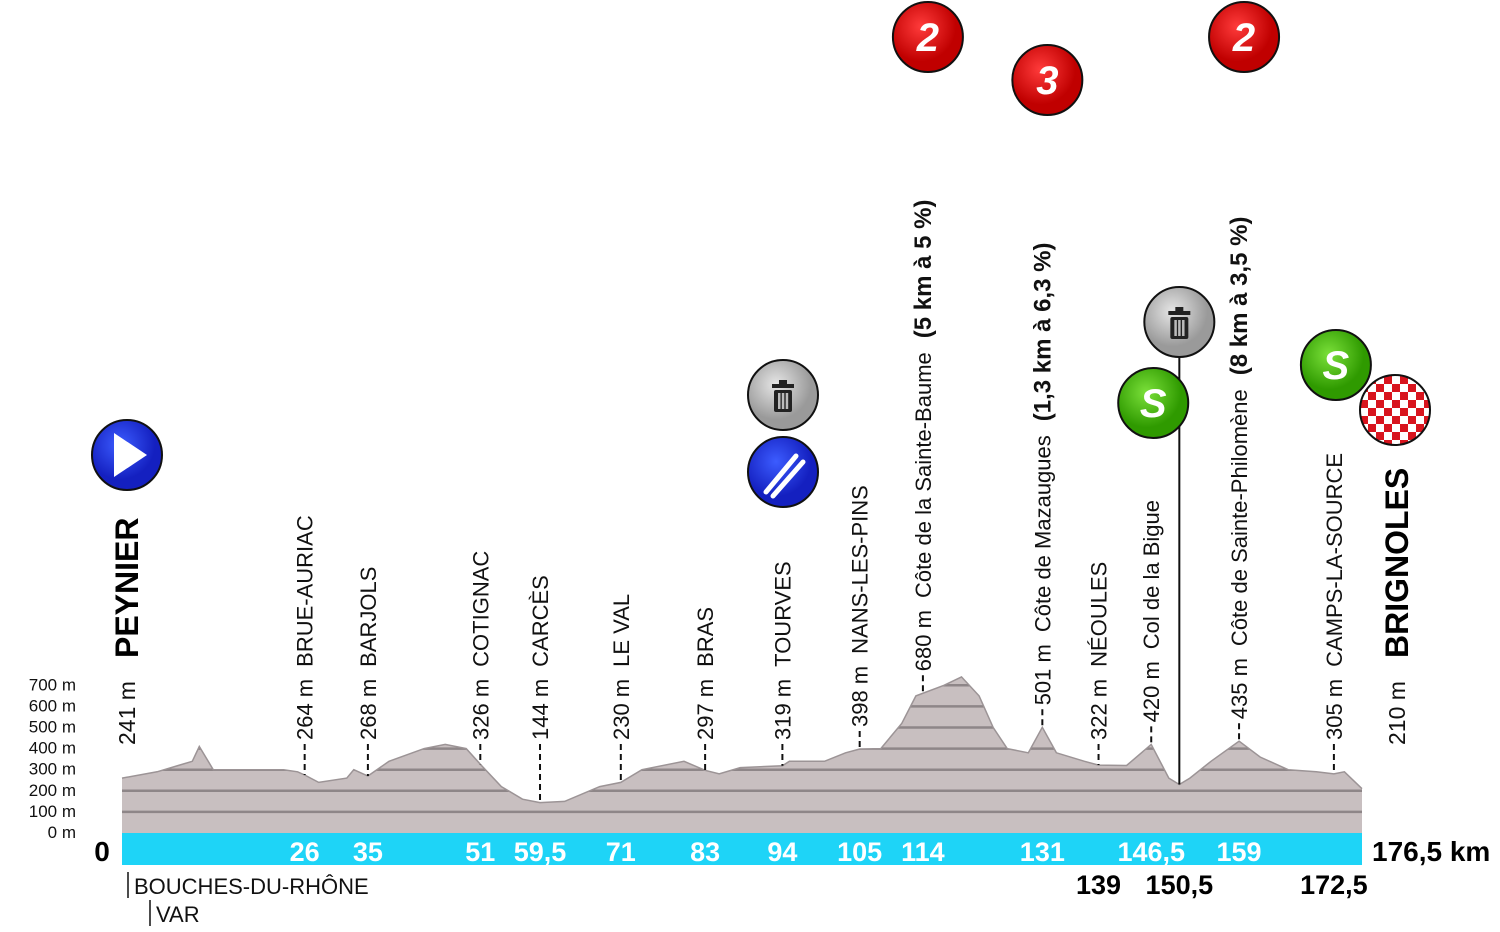  Describe the element at coordinates (1239, 517) in the screenshot. I see `waypoint-name: Côte de Sainte-Philomène` at that location.